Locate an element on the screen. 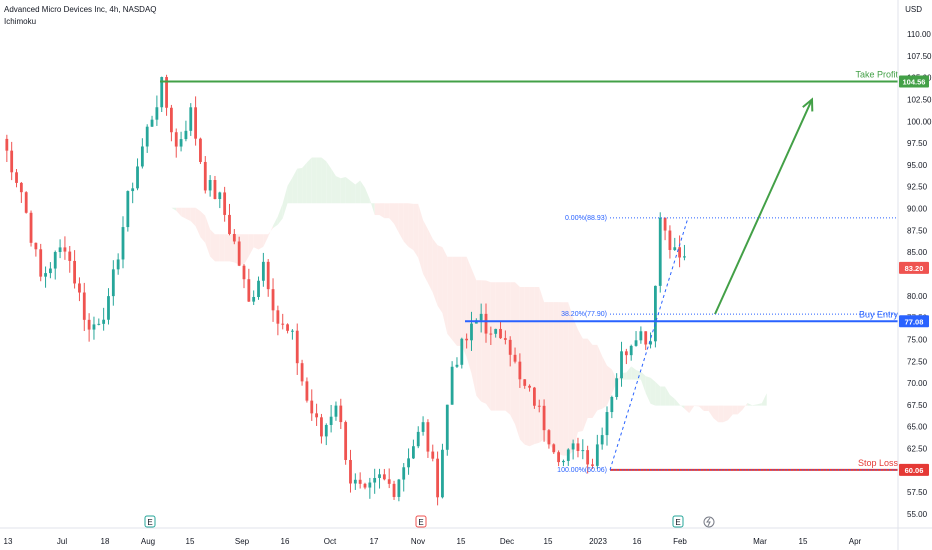  buy-entry-tag-text: 77.08 is located at coordinates (914, 321).